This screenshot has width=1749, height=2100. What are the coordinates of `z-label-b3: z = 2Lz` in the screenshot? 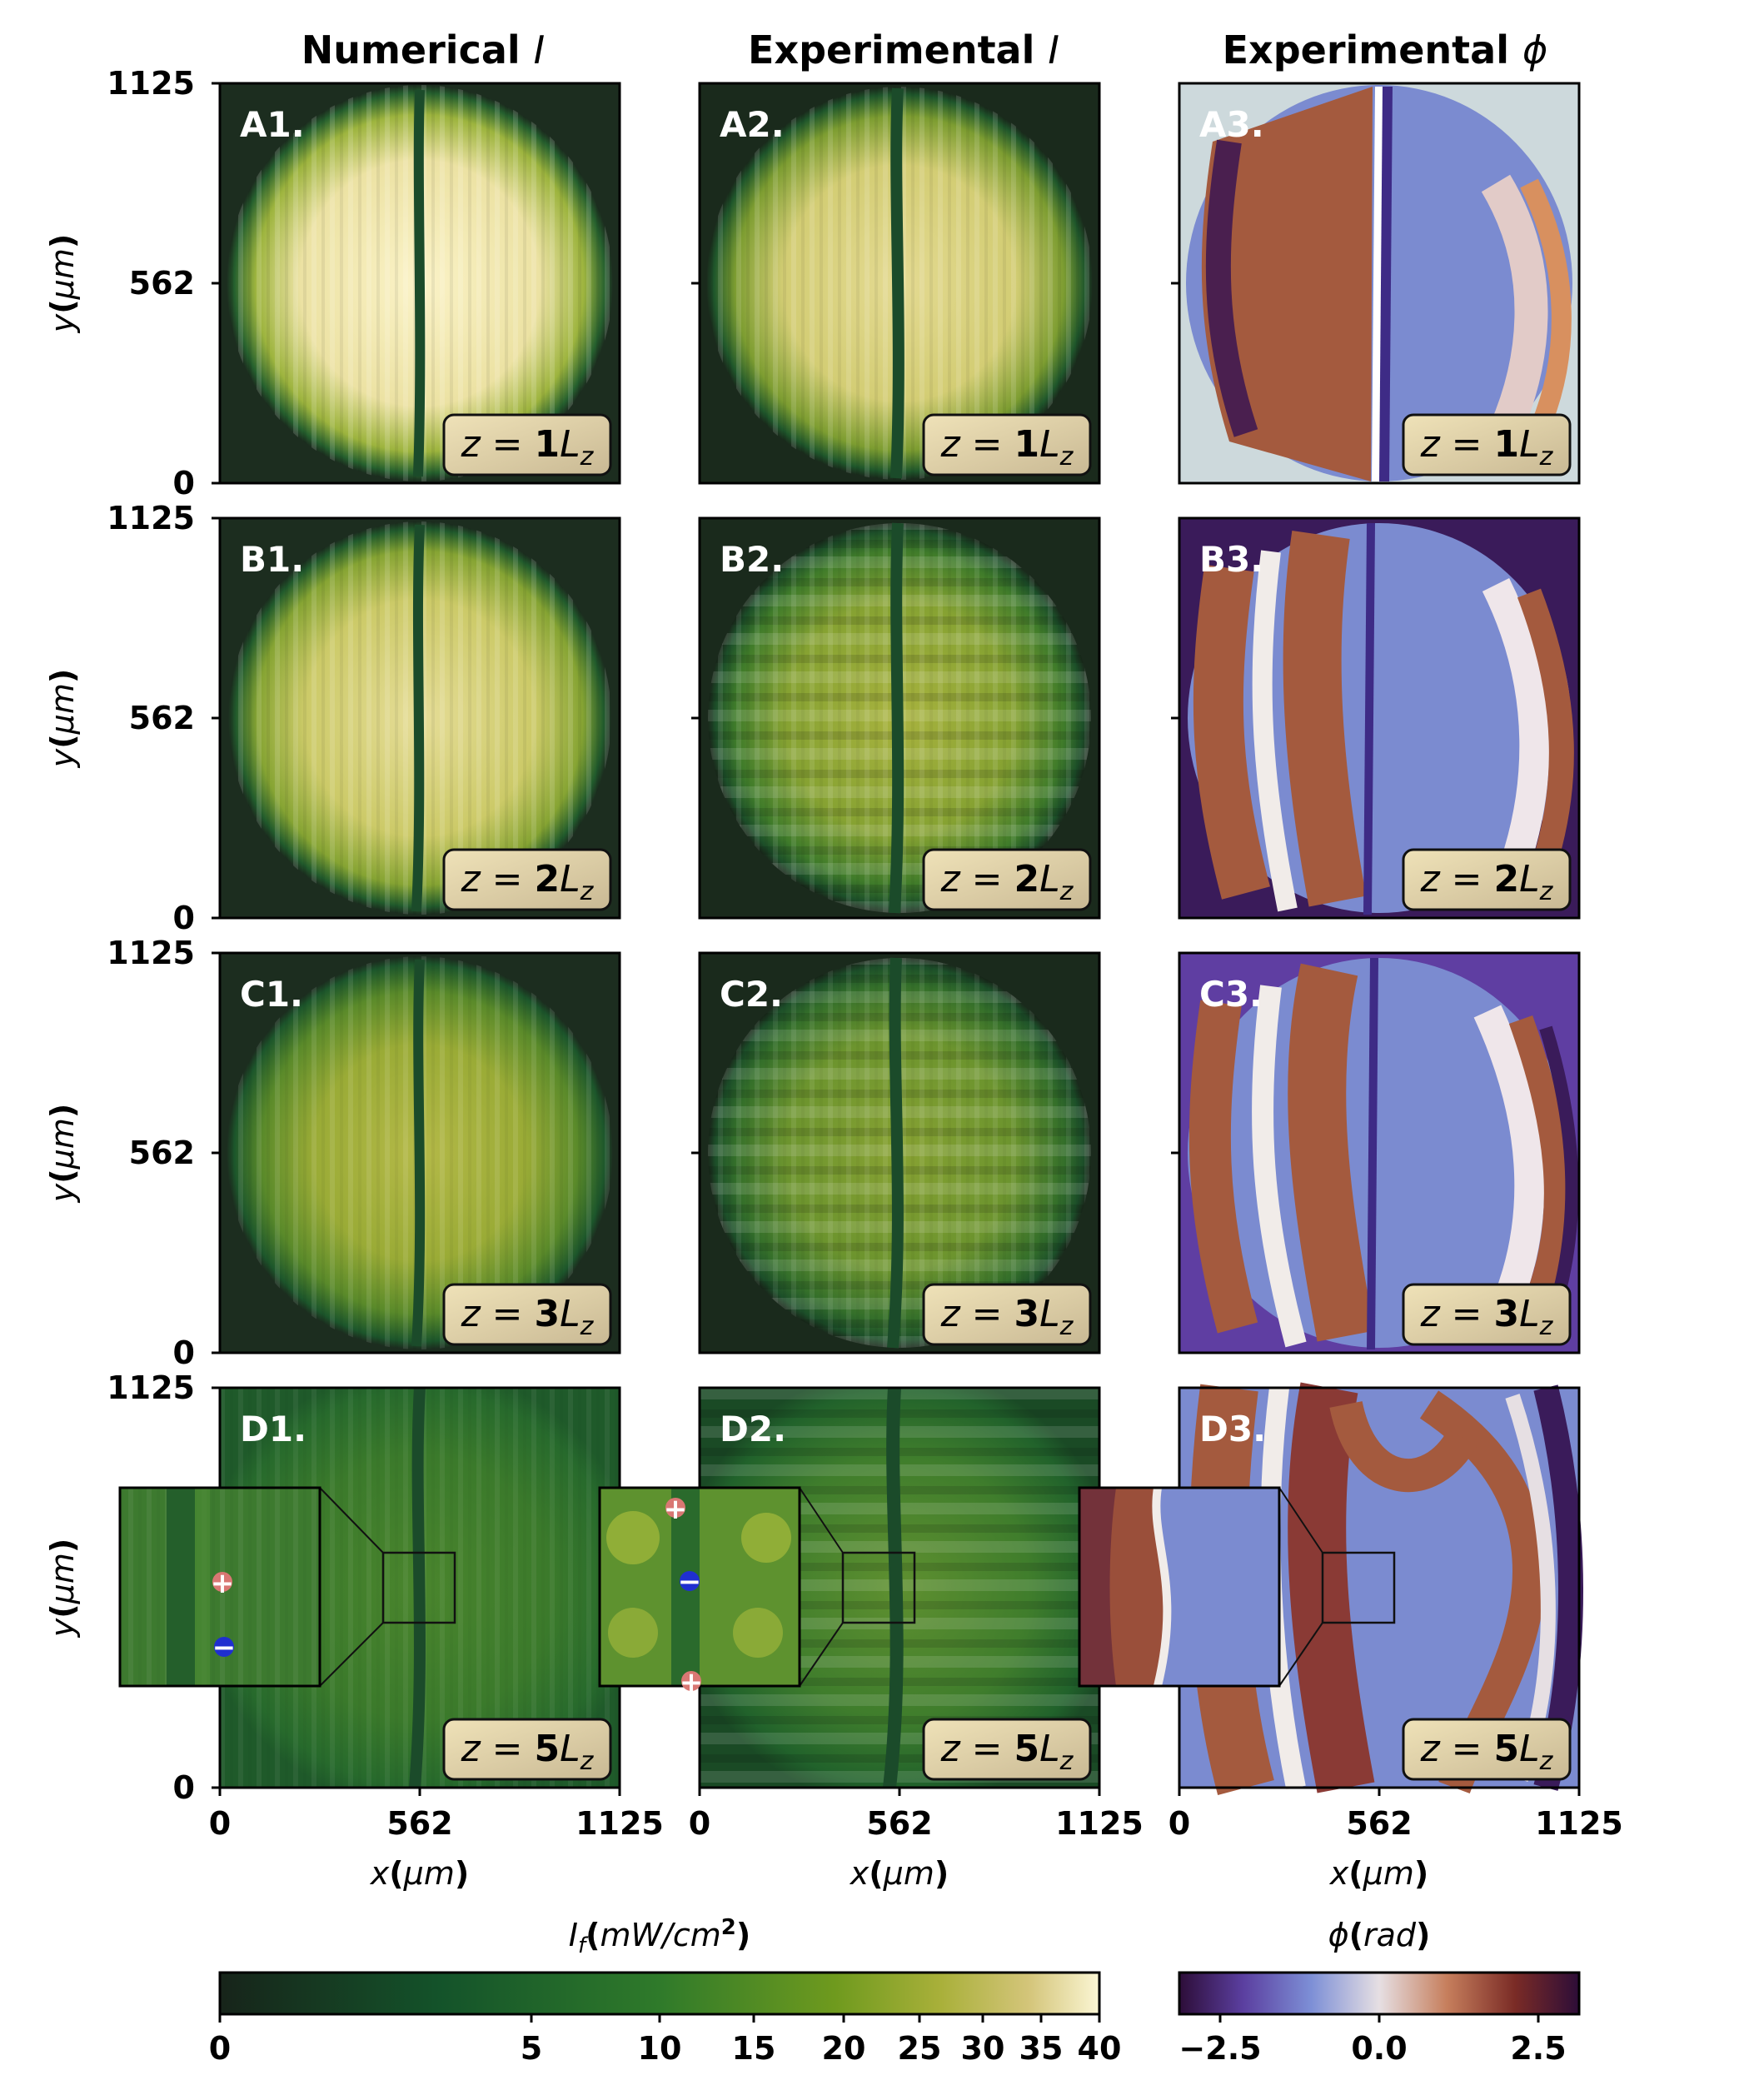 It's located at (1487, 879).